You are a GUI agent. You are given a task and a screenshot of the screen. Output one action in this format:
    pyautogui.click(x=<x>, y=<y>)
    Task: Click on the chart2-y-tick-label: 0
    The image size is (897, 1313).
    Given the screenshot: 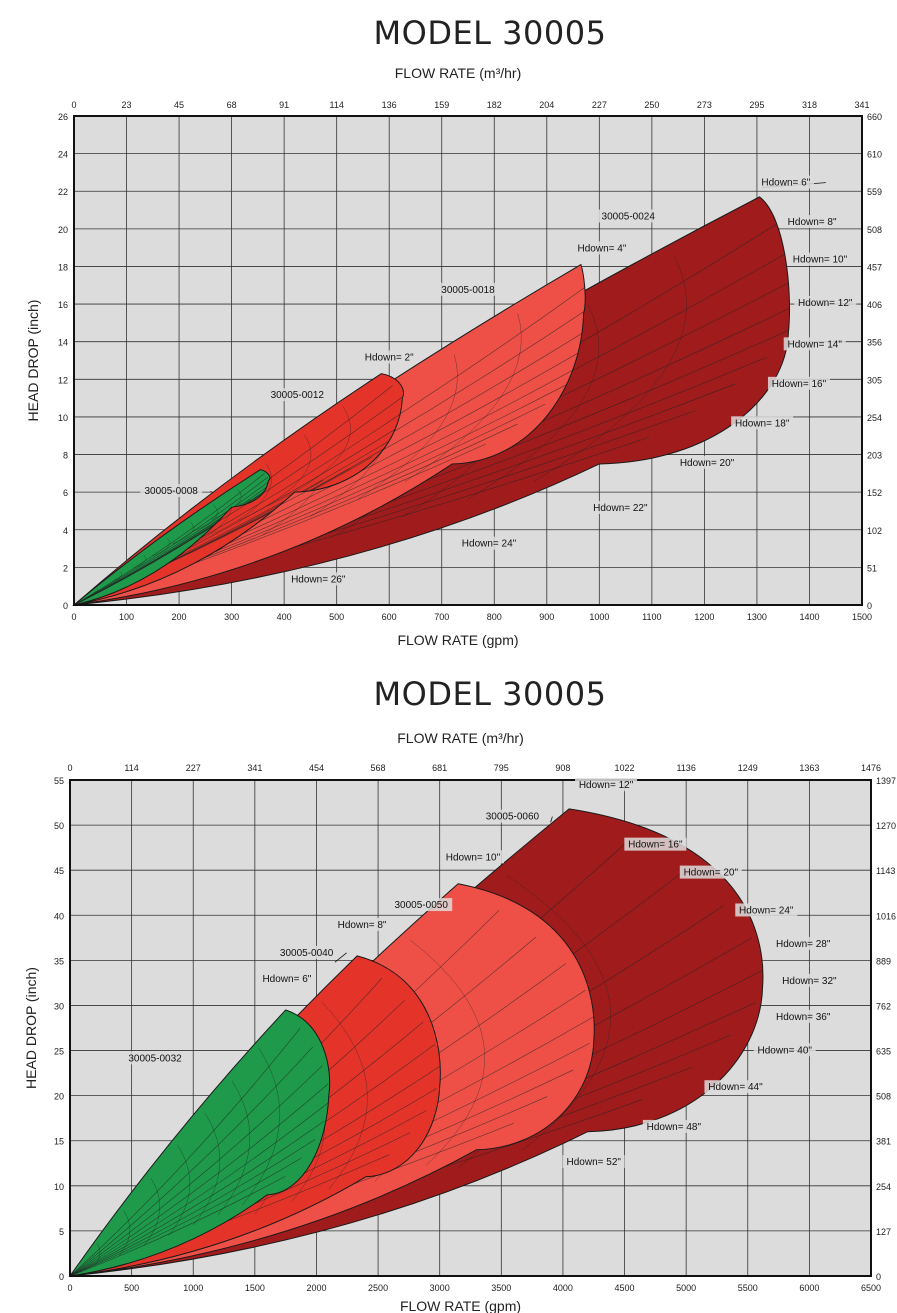 What is the action you would take?
    pyautogui.click(x=61, y=1277)
    